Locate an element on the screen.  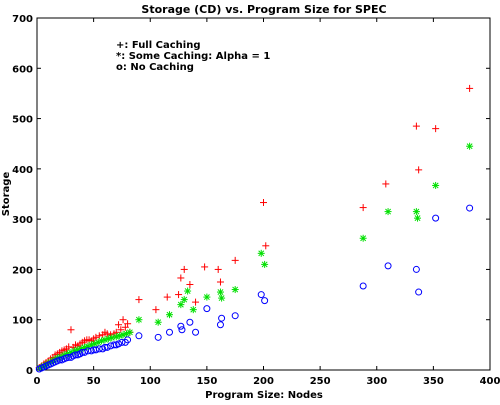
x-tick-label: 300 is located at coordinates (376, 381).